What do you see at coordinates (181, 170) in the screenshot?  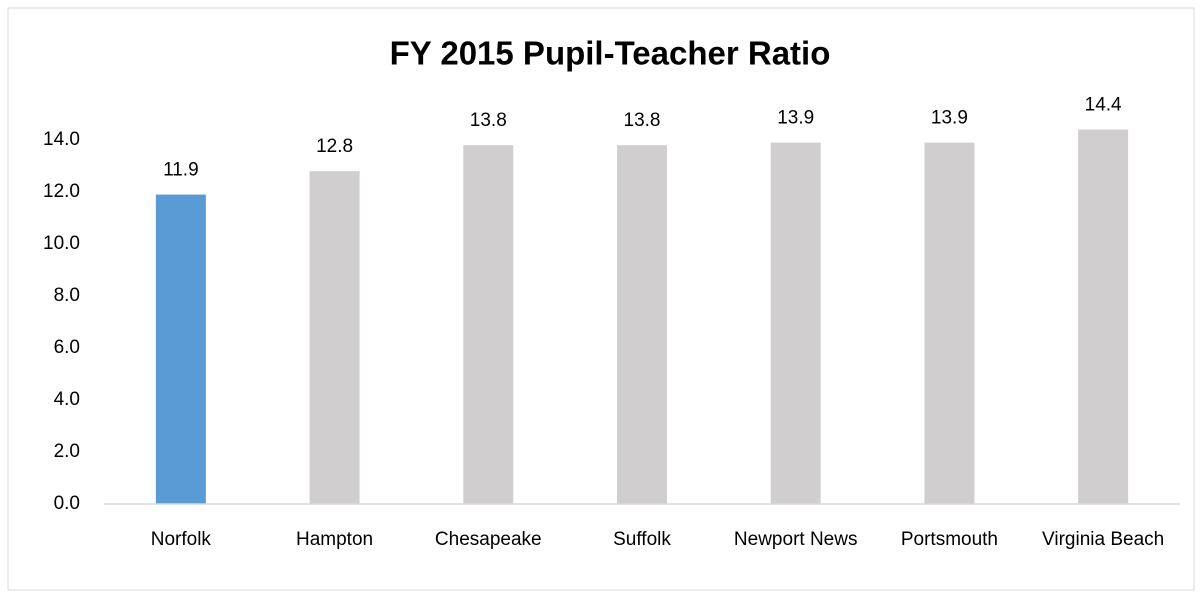 I see `value-label: 11.9` at bounding box center [181, 170].